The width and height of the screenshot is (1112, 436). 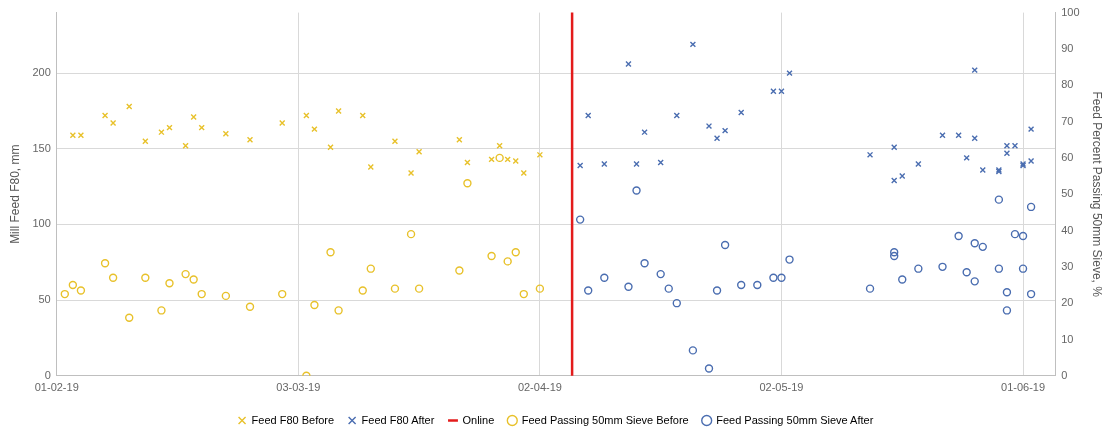 What do you see at coordinates (47, 374) in the screenshot?
I see `y-tick-label: 0` at bounding box center [47, 374].